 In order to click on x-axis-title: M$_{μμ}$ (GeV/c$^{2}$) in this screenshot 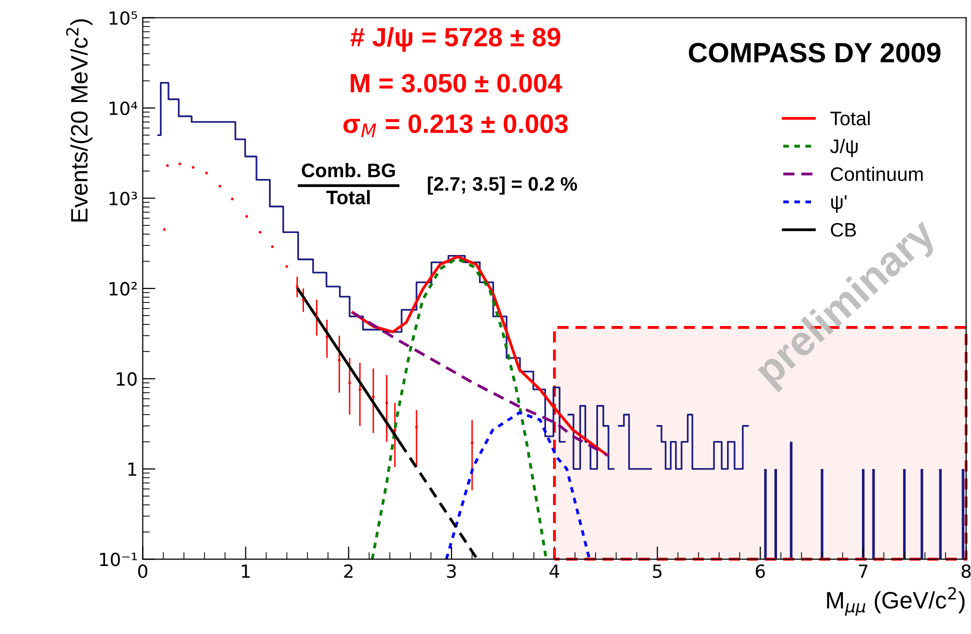, I will do `click(896, 601)`.